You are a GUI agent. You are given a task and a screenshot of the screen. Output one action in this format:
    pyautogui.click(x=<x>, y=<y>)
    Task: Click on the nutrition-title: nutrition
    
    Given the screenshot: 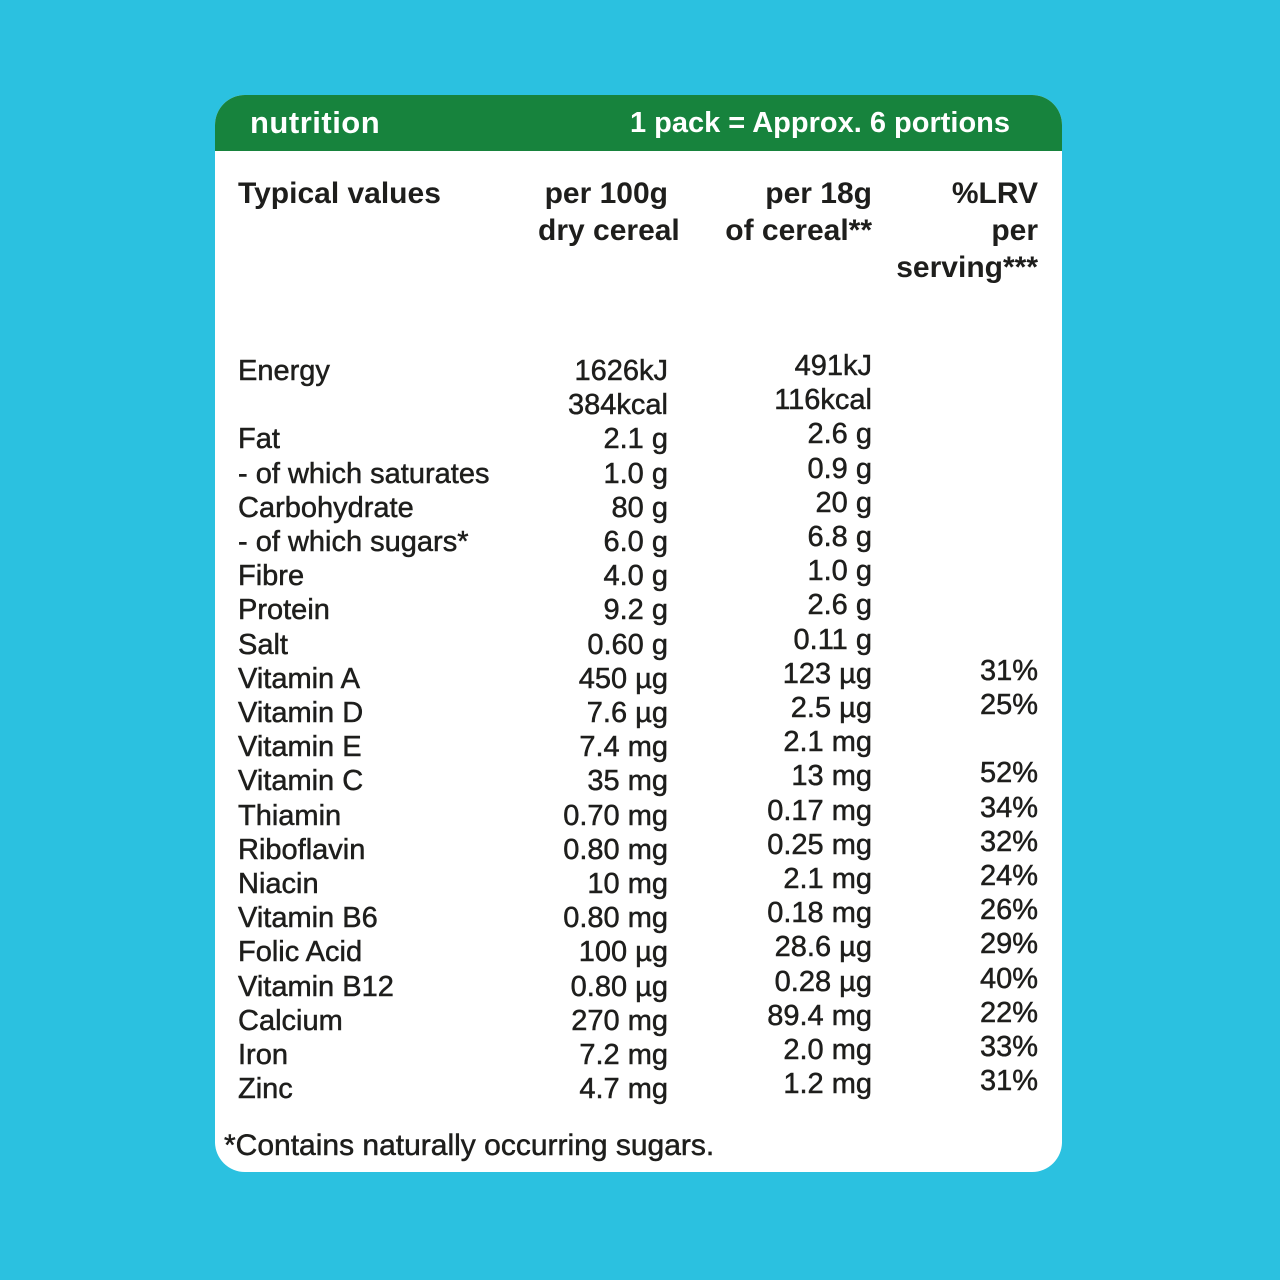 What is the action you would take?
    pyautogui.click(x=315, y=122)
    